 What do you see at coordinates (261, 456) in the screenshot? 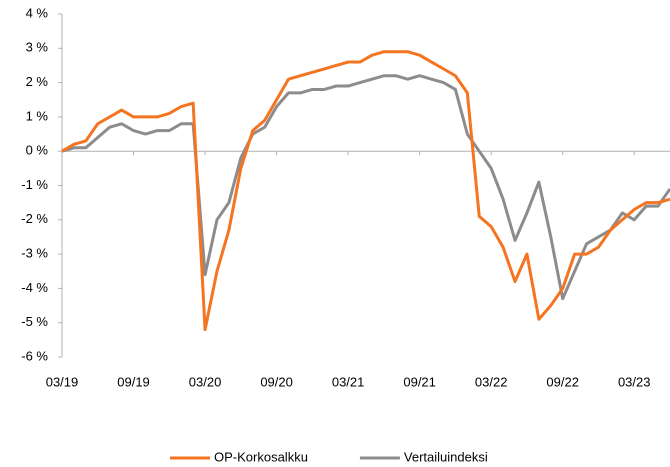
I see `legend-label: OP-Korkosalkku` at bounding box center [261, 456].